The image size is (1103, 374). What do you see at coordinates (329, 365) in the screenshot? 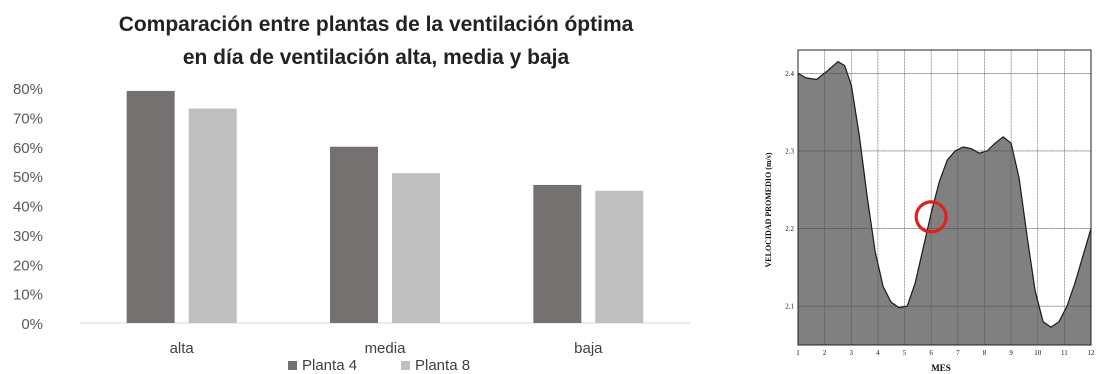
I see `legend-label: Planta 4` at bounding box center [329, 365].